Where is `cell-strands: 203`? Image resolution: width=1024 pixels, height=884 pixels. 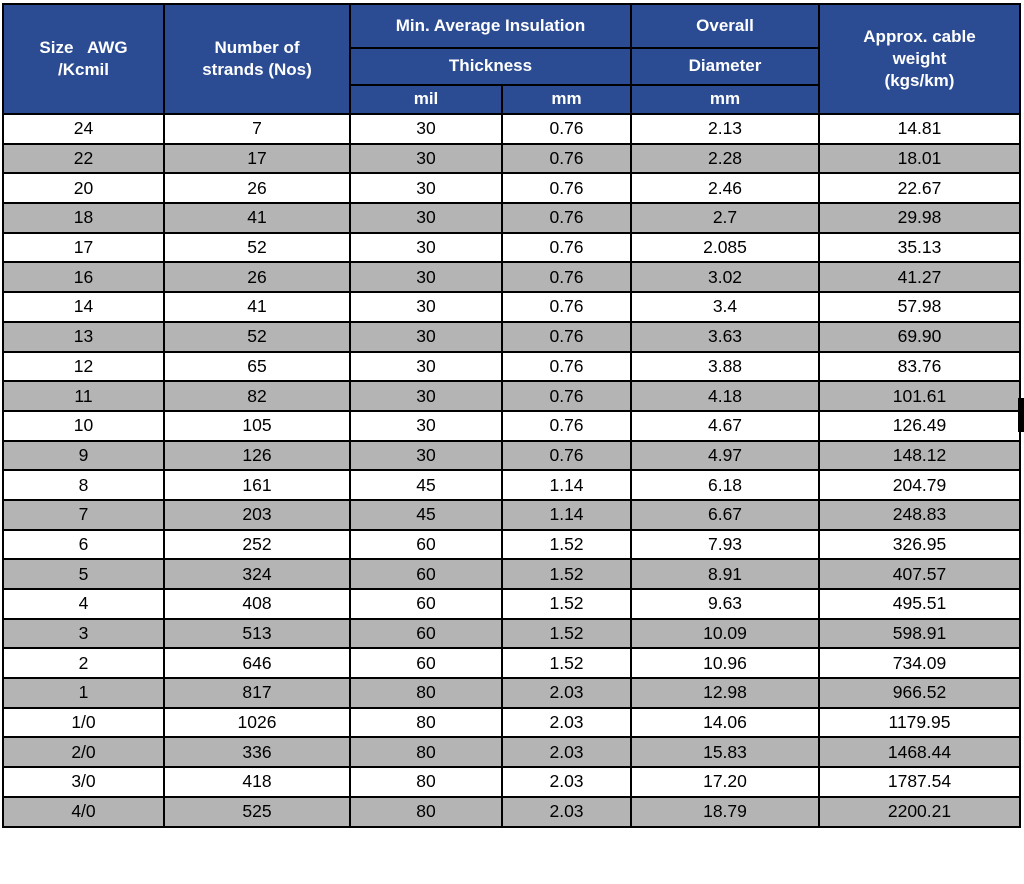 cell-strands: 203 is located at coordinates (257, 514).